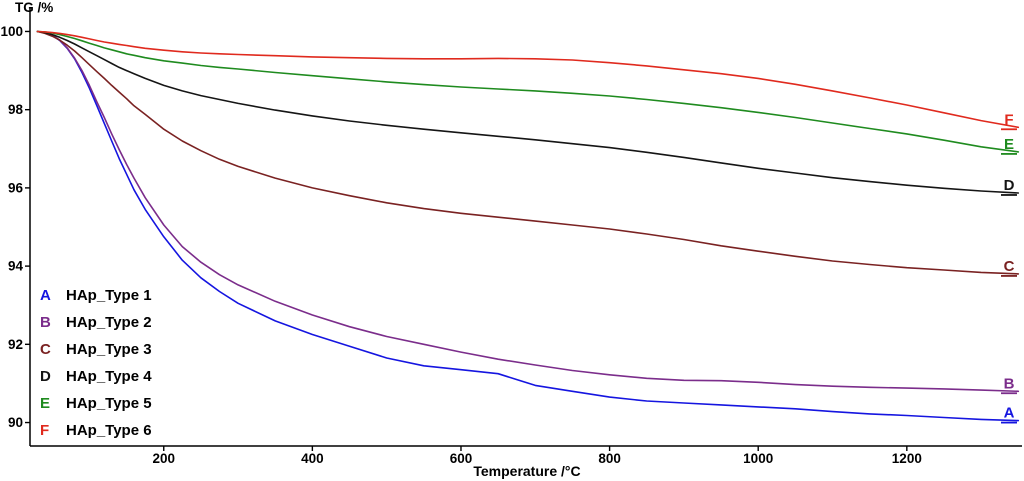  I want to click on y-tick-label: 94, so click(16, 266).